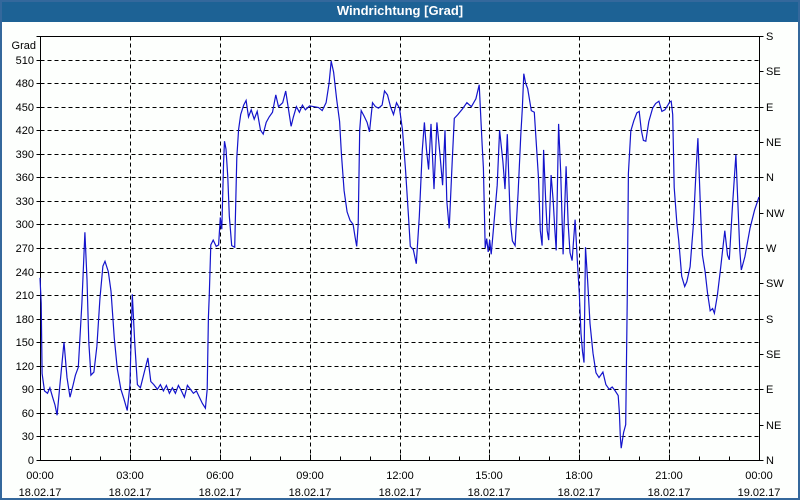 The width and height of the screenshot is (800, 500). Describe the element at coordinates (28, 437) in the screenshot. I see `y-tick-label: 30` at that location.